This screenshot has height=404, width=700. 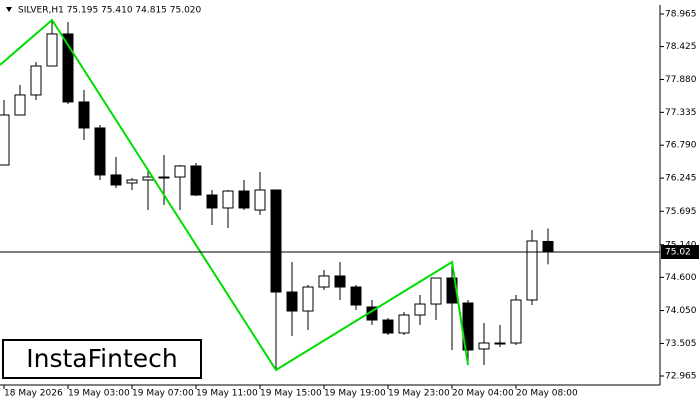 I want to click on y-tick-label: 74.050, so click(x=681, y=311).